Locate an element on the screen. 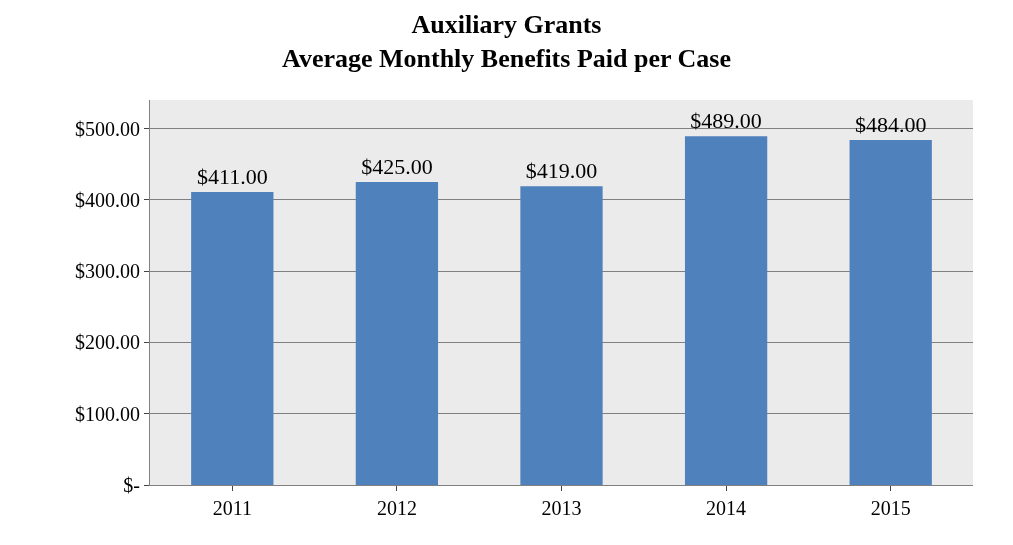 This screenshot has height=545, width=1013. y-tick-label: $500.00 is located at coordinates (107, 128).